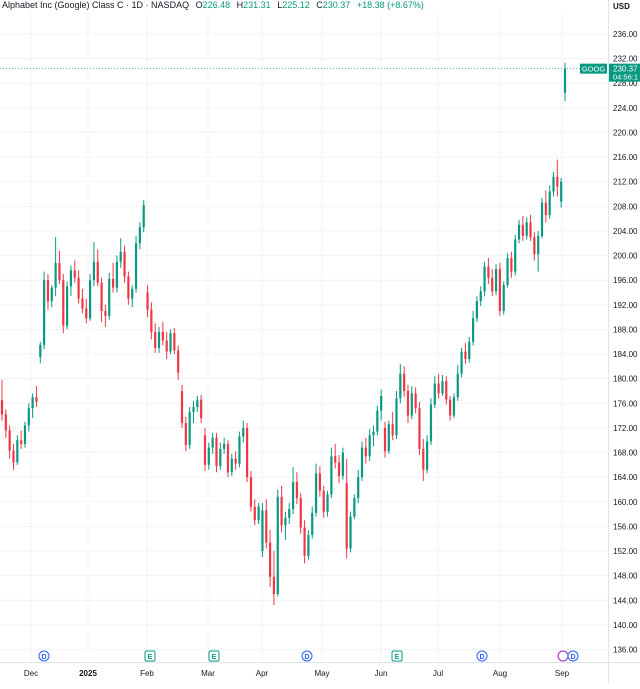  I want to click on dividend-marker-circle, so click(44, 656).